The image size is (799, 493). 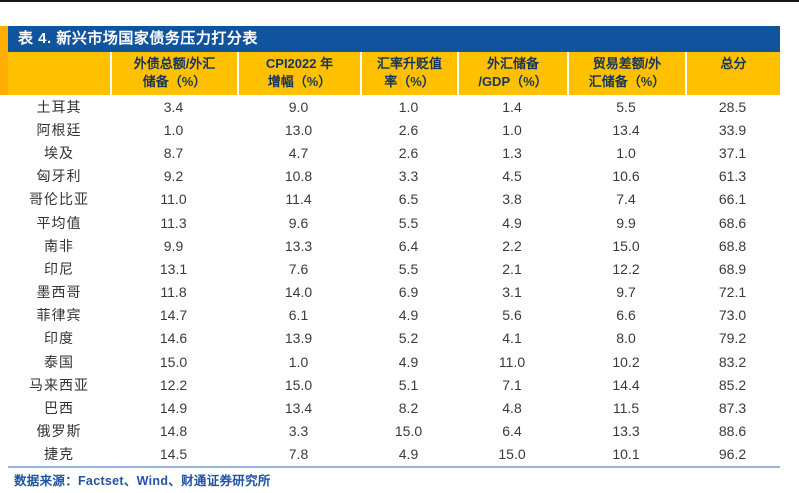 What do you see at coordinates (298, 199) in the screenshot?
I see `value-cell: 11.4` at bounding box center [298, 199].